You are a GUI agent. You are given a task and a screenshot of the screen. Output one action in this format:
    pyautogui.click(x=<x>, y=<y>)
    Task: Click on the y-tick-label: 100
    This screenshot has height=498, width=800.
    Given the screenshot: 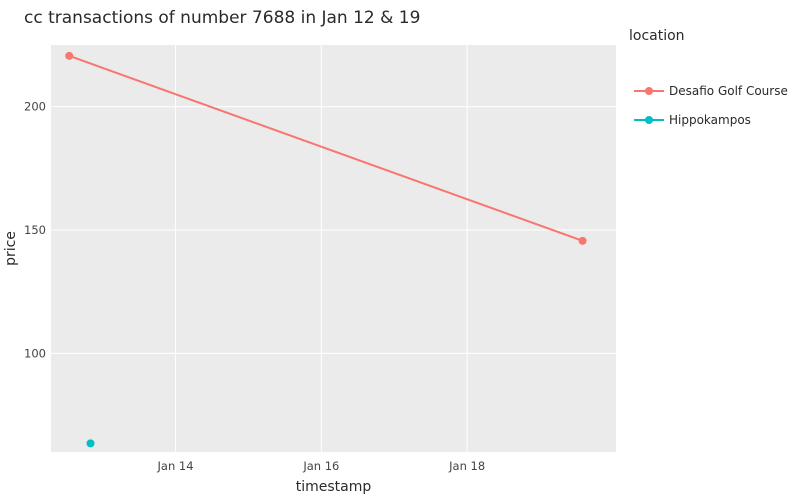 What is the action you would take?
    pyautogui.click(x=35, y=353)
    